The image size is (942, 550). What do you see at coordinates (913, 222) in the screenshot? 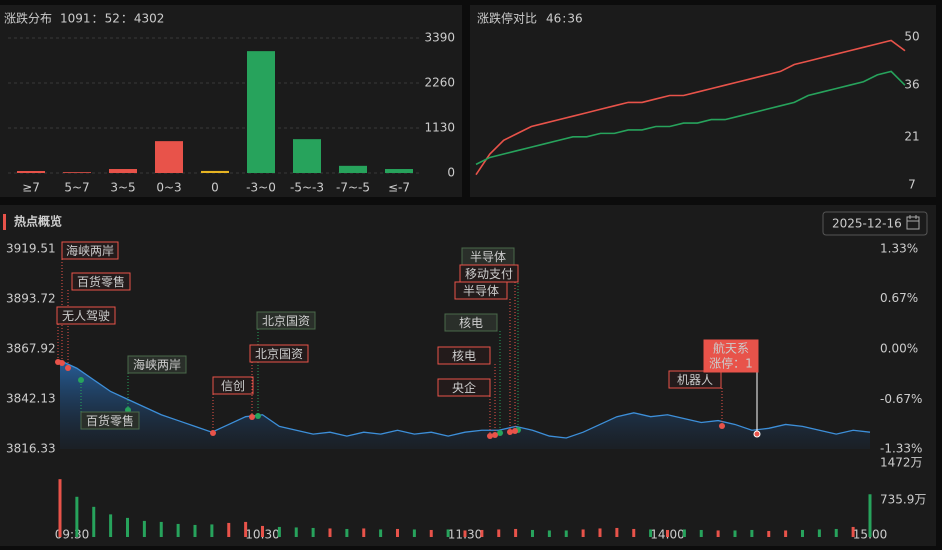
I see `calendar-icon` at bounding box center [913, 222].